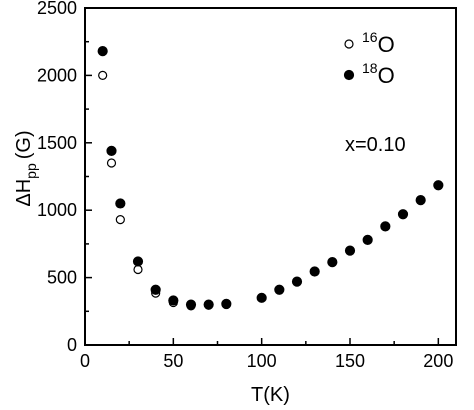  I want to click on x-tick-label: 200, so click(438, 361).